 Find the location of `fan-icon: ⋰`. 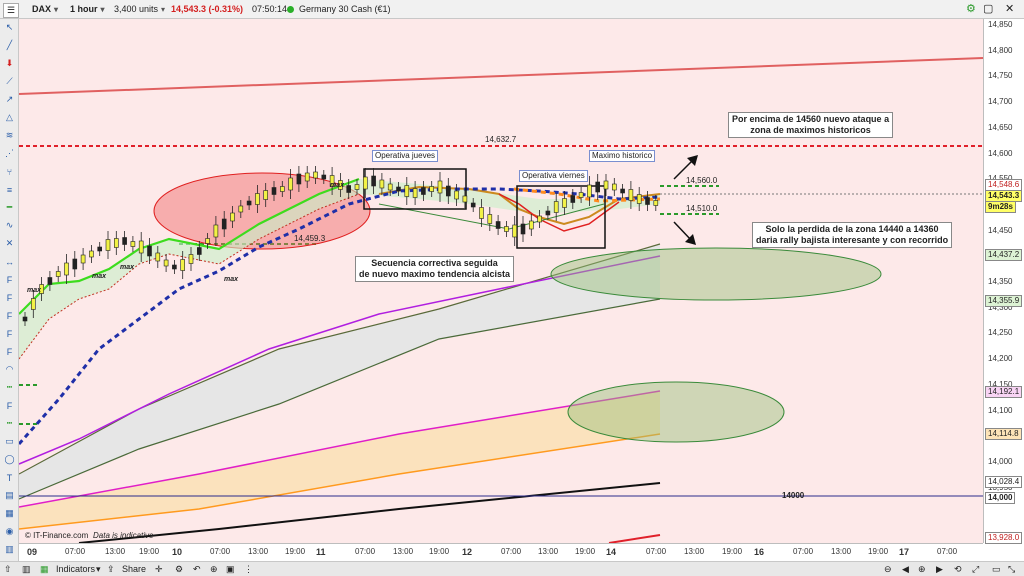

fan-icon: ⋰ is located at coordinates (9, 153).